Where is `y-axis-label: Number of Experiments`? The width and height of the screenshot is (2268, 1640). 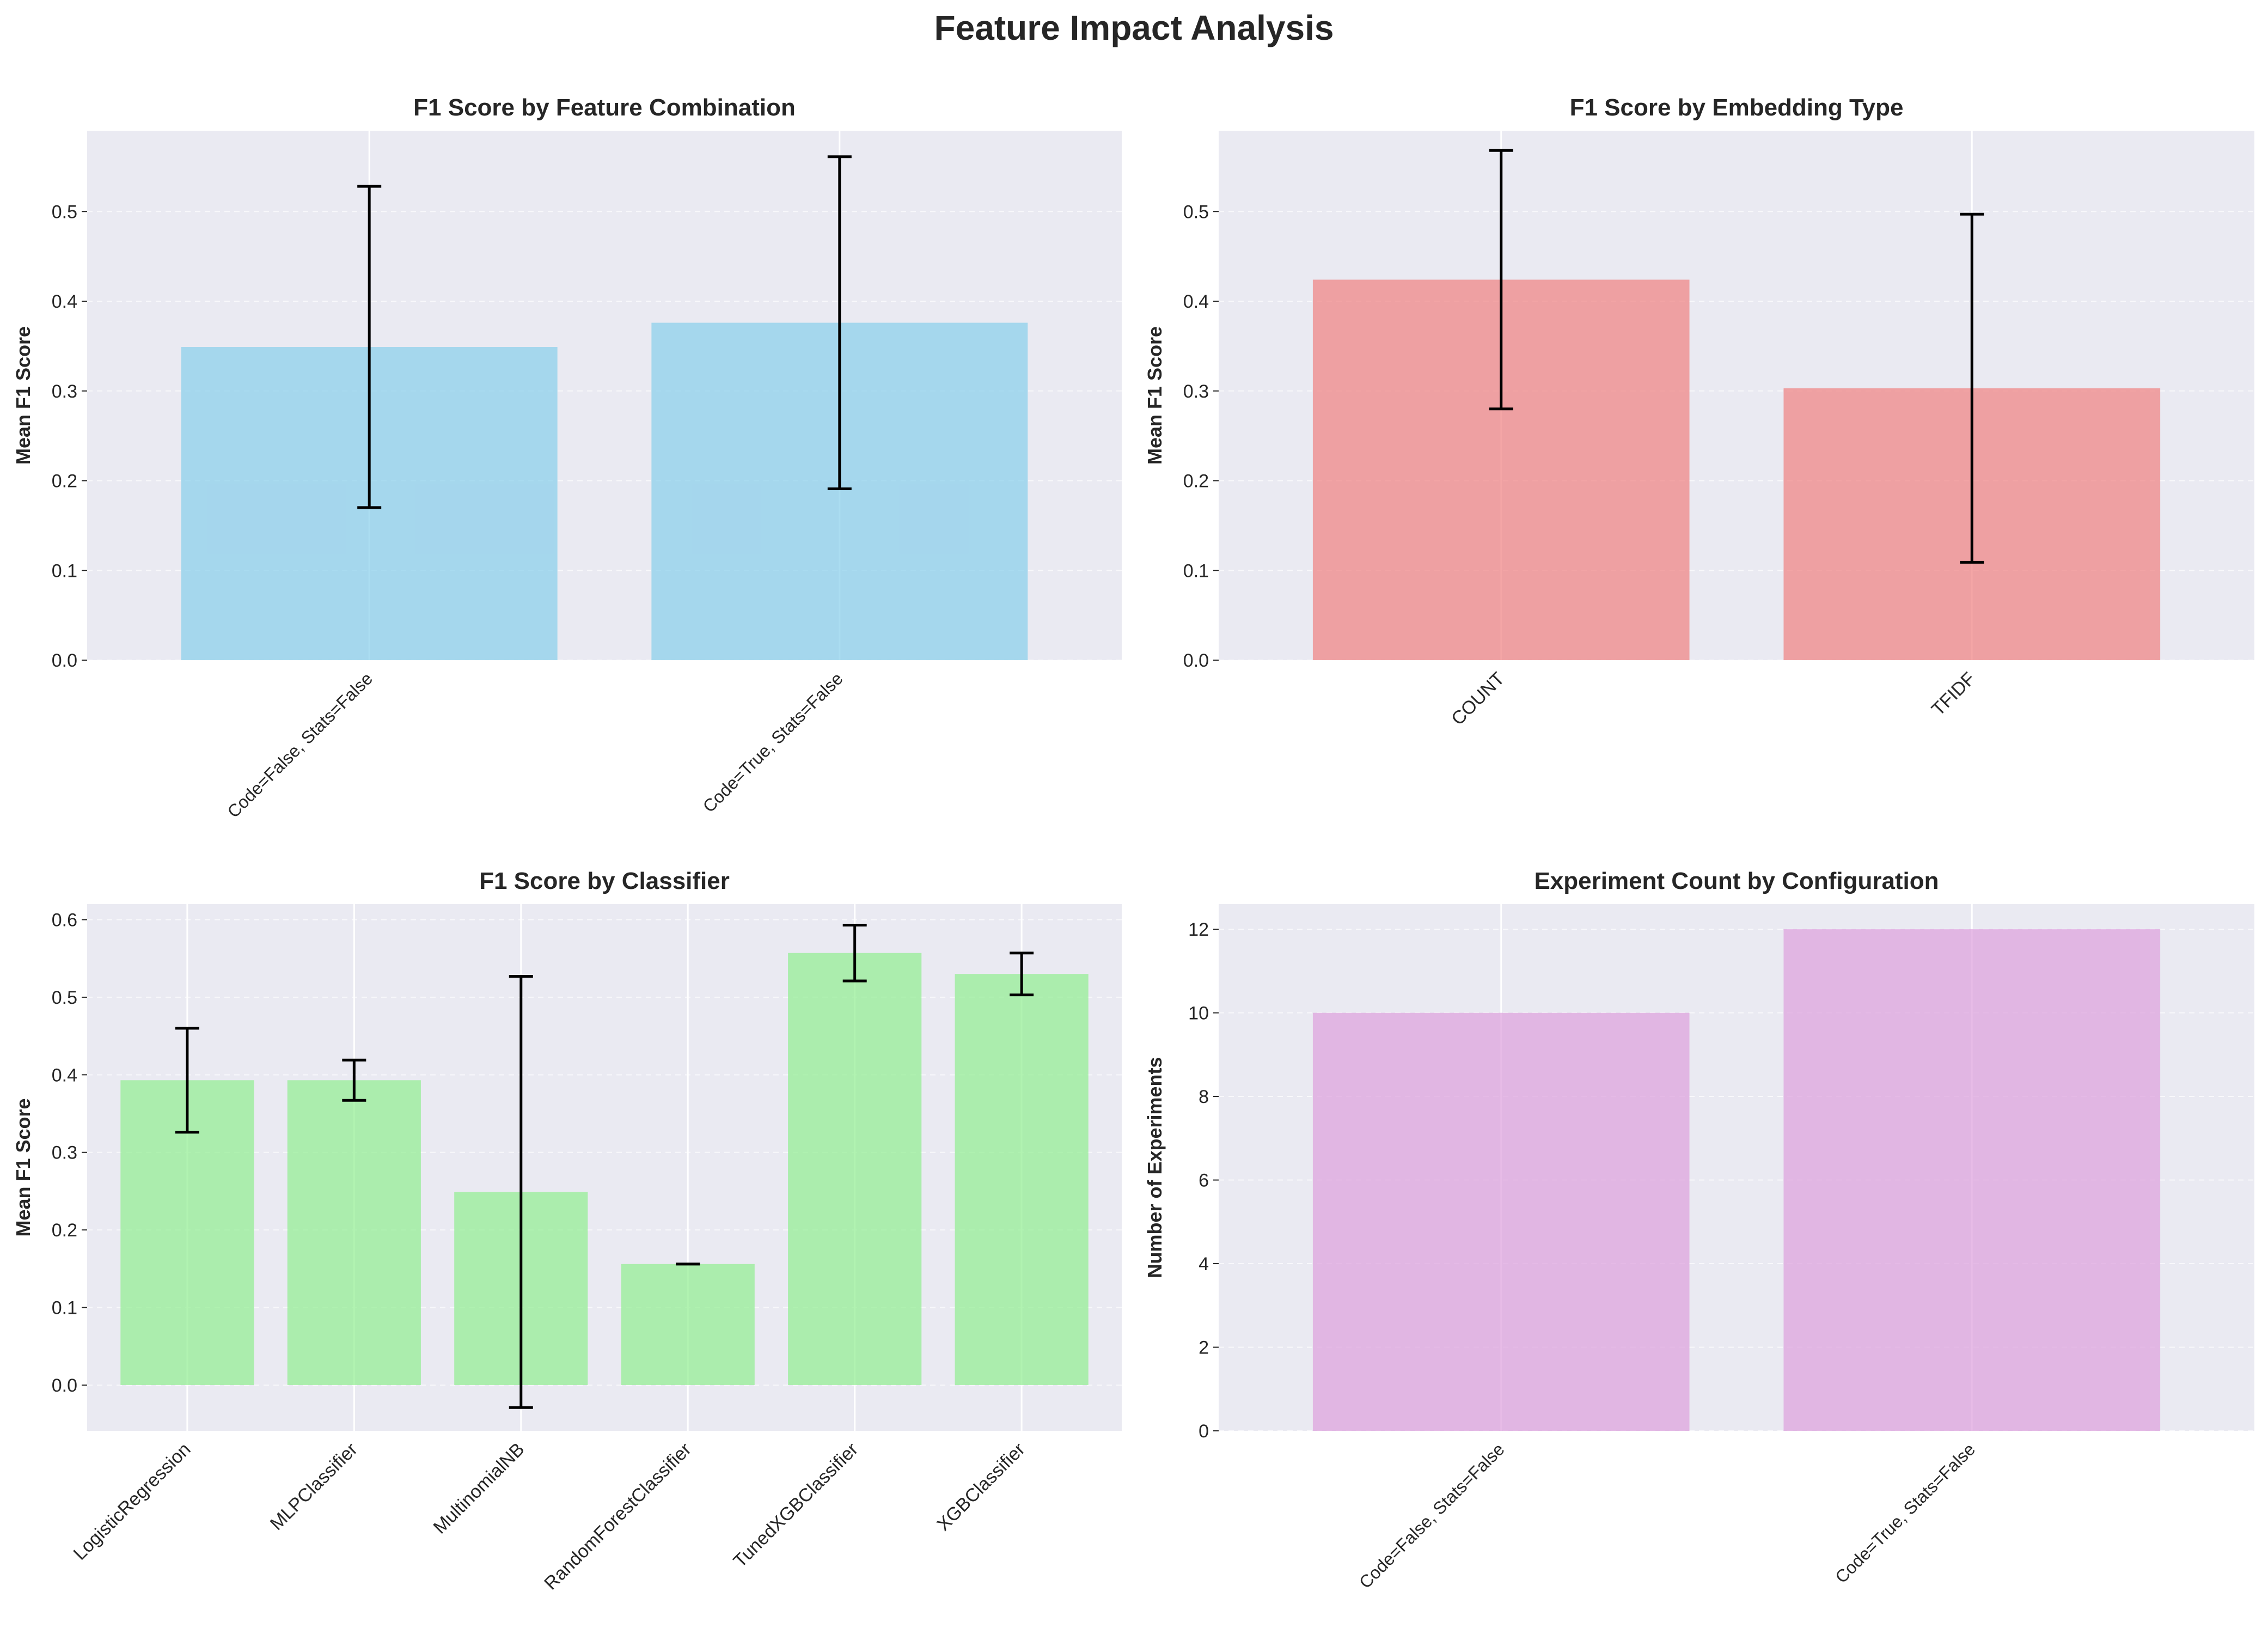
y-axis-label: Number of Experiments is located at coordinates (1155, 1167).